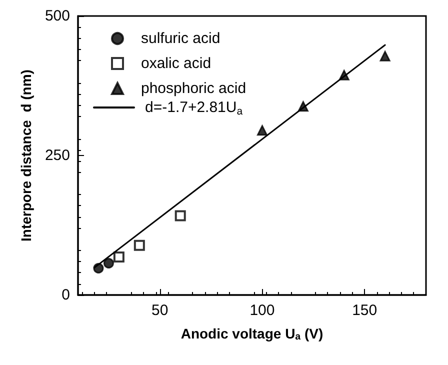  Describe the element at coordinates (176, 63) in the screenshot. I see `legend-label: oxalic acid` at that location.